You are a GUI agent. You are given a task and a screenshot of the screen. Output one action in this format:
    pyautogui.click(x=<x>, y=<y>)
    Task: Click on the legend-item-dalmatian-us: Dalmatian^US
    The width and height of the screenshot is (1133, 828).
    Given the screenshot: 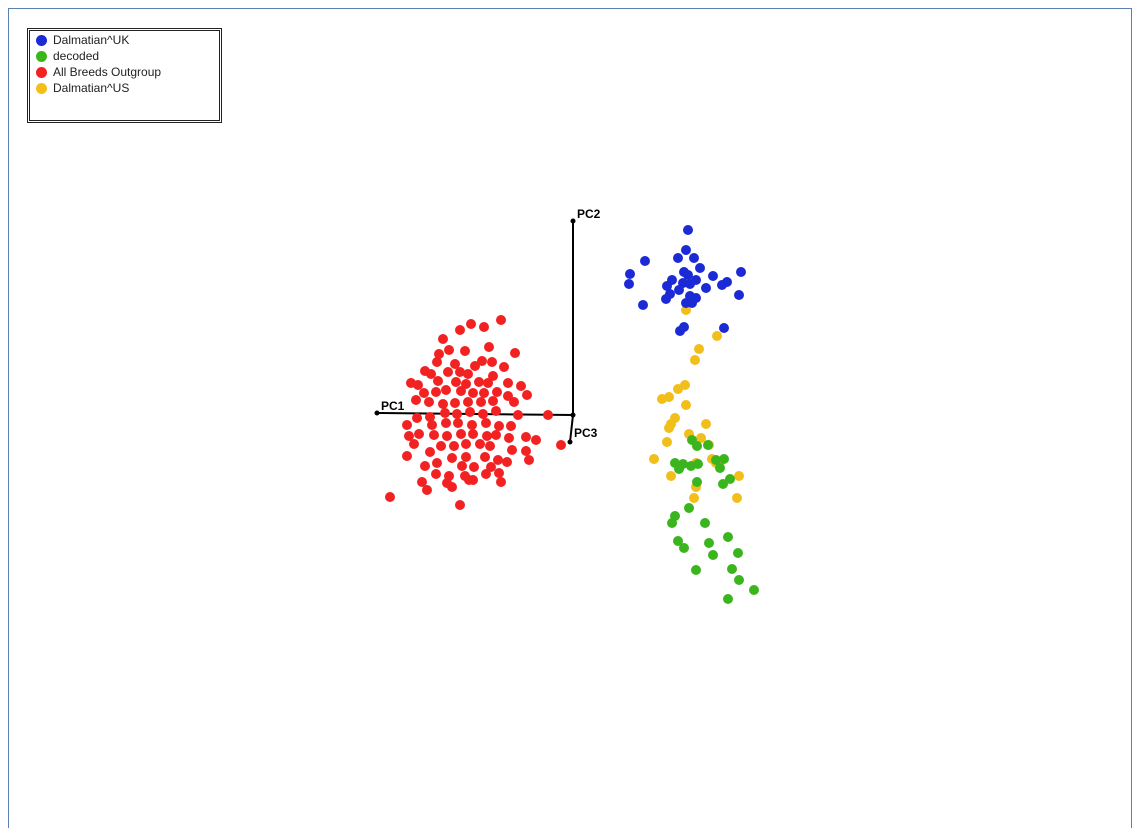 What is the action you would take?
    pyautogui.click(x=82, y=88)
    